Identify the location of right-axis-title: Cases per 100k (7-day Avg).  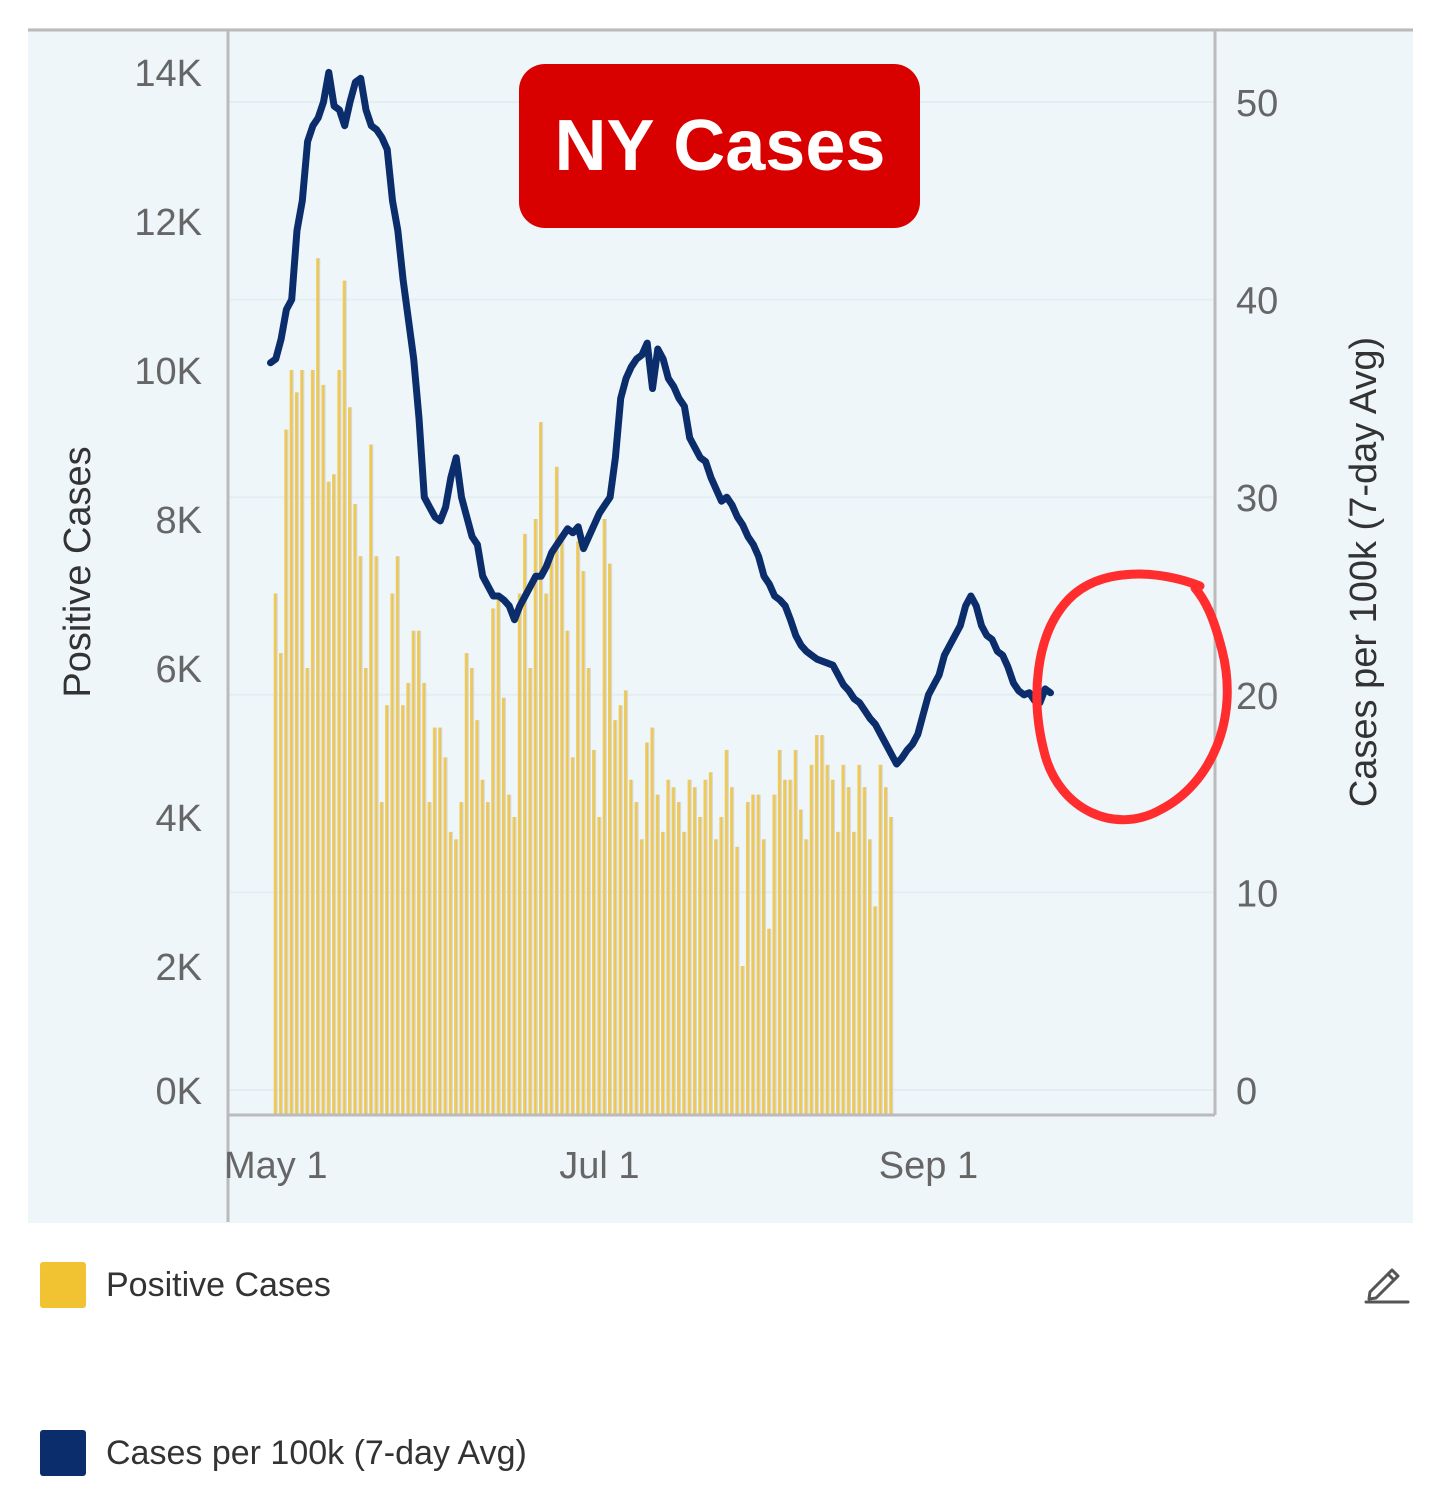
(1364, 572).